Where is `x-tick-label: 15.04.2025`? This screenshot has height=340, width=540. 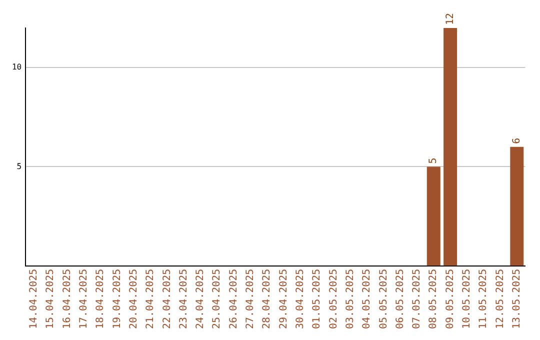
x-tick-label: 15.04.2025 is located at coordinates (50, 299).